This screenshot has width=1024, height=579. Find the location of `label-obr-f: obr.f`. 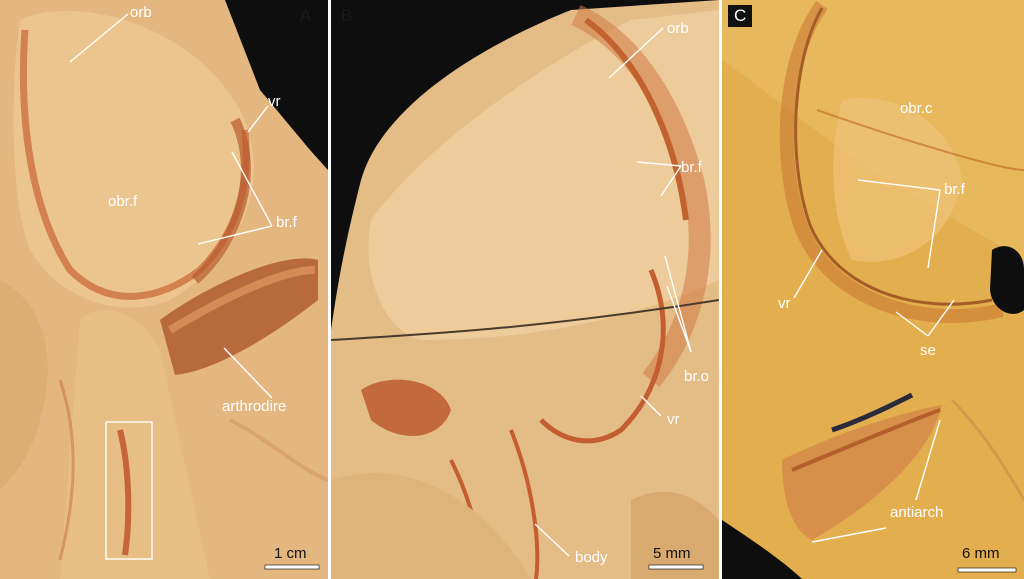

label-obr-f: obr.f is located at coordinates (123, 201).